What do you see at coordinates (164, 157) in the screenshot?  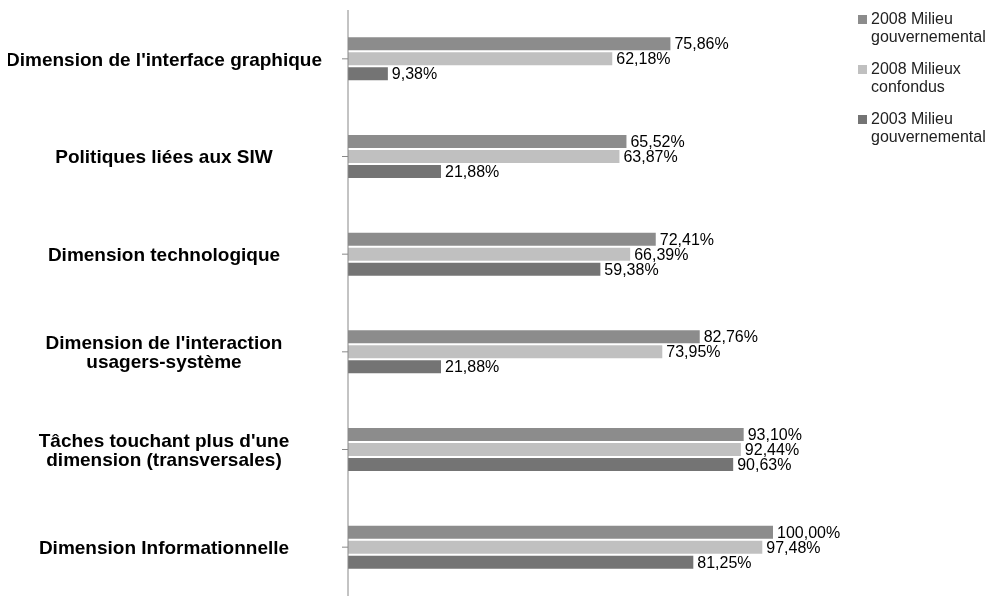 I see `y-tick-label: Politiques liées aux SIW` at bounding box center [164, 157].